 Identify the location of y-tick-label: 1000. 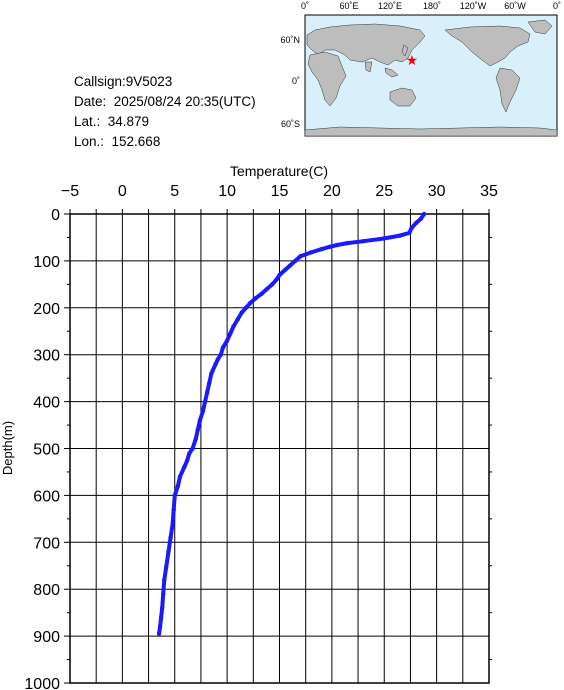
(42, 683).